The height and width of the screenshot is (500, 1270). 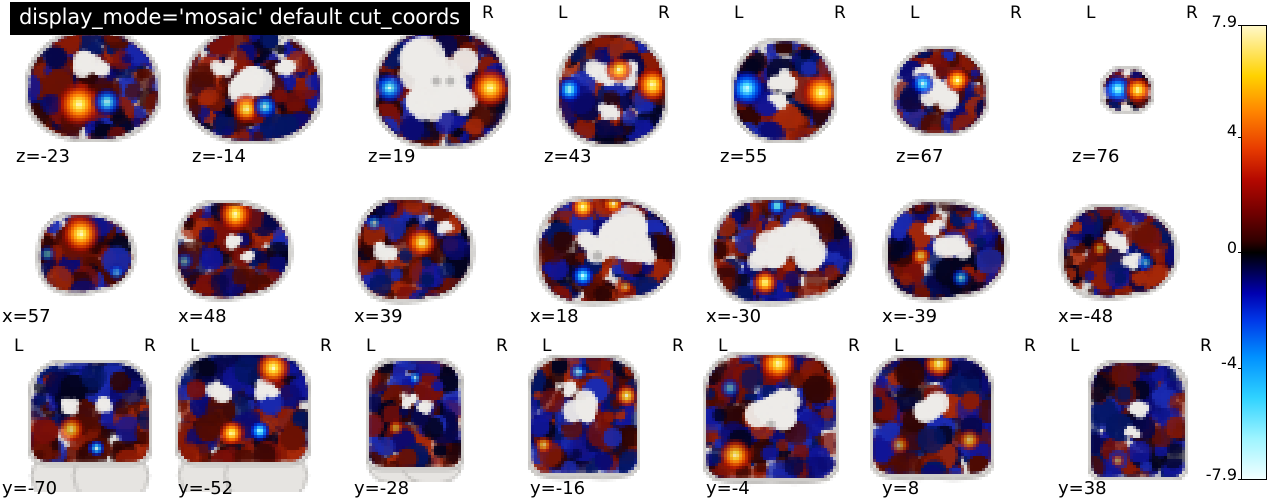 I want to click on cut-coordinate-label-y-8: y=8, so click(x=901, y=488).